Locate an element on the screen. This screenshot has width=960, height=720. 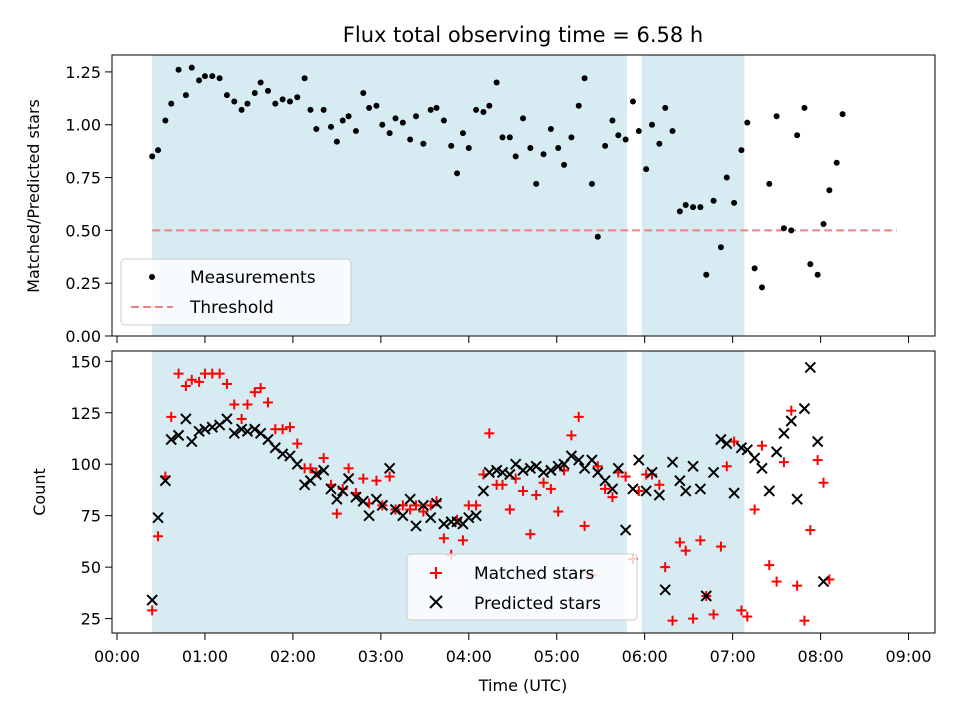
legend-matched-marker is located at coordinates (436, 573).